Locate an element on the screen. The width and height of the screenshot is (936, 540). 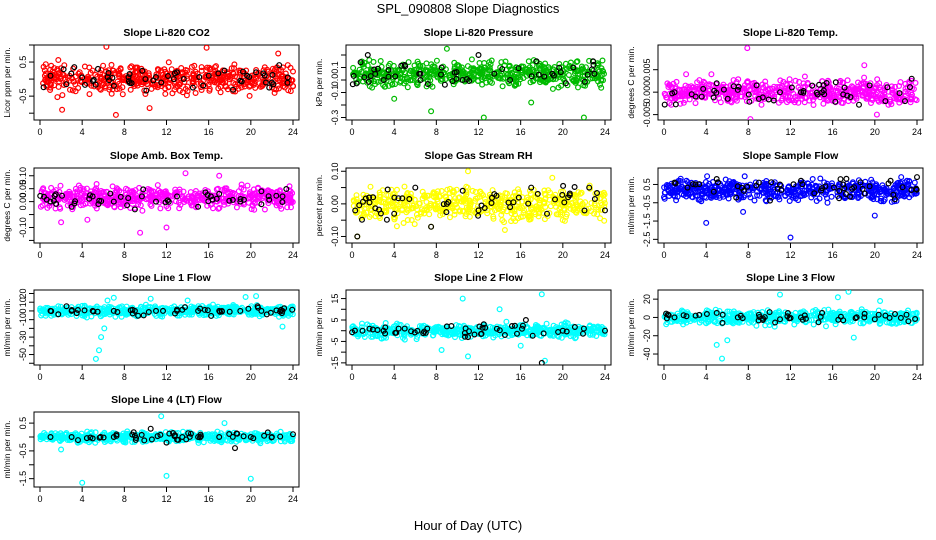
data-points is located at coordinates (790, 82).